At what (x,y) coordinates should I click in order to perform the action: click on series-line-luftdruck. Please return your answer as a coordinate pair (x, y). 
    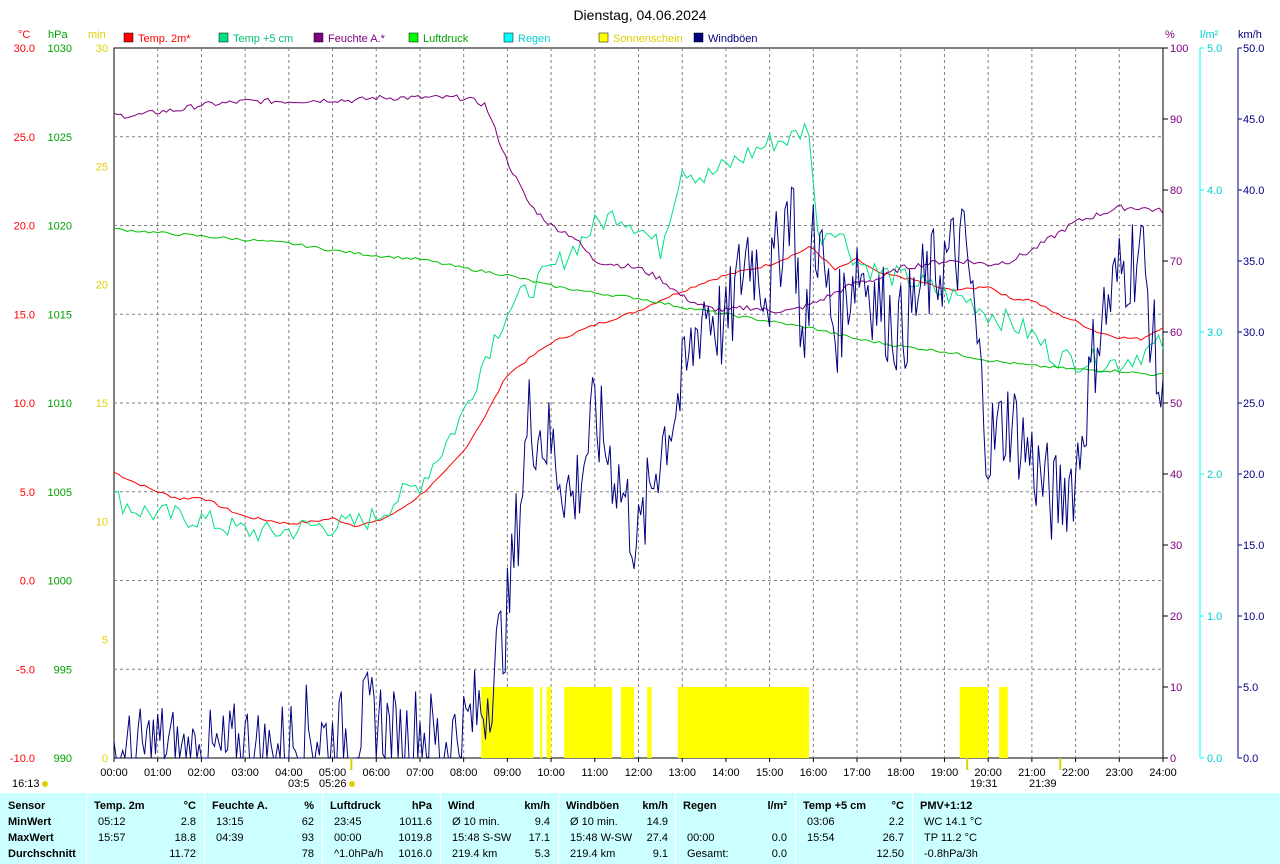
    Looking at the image, I should click on (638, 302).